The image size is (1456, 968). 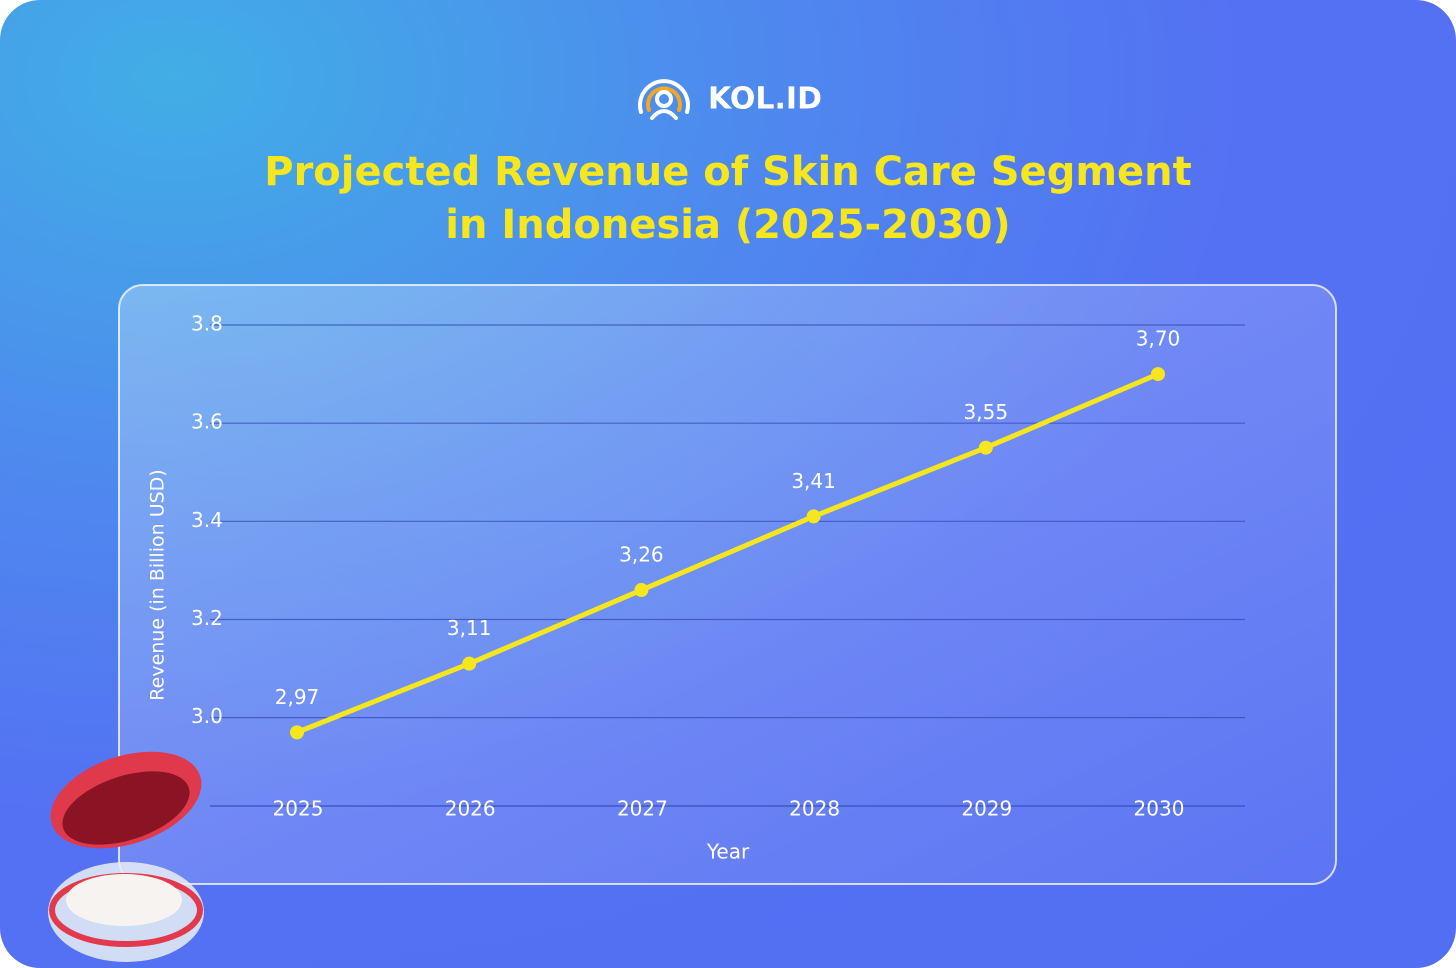 What do you see at coordinates (158, 584) in the screenshot?
I see `y-axis-label: Revenue (in Billion USD)` at bounding box center [158, 584].